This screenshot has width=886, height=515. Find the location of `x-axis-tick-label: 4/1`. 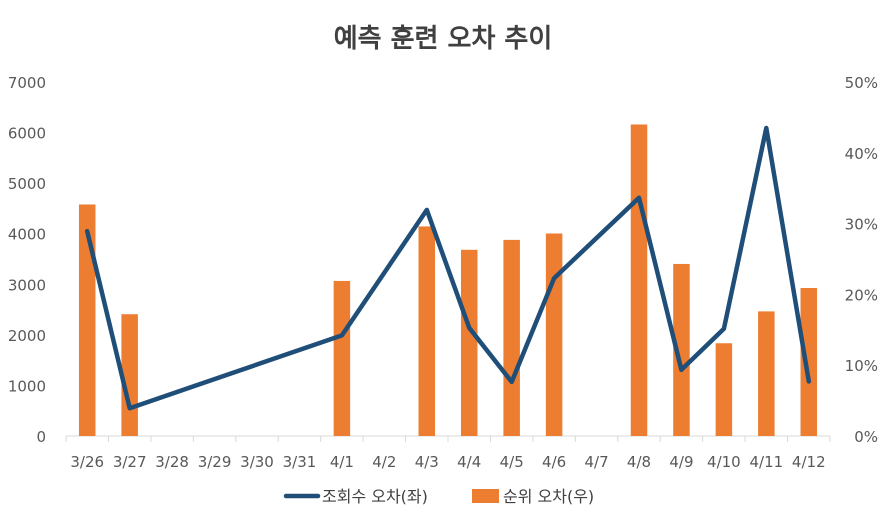

x-axis-tick-label: 4/1 is located at coordinates (342, 462).